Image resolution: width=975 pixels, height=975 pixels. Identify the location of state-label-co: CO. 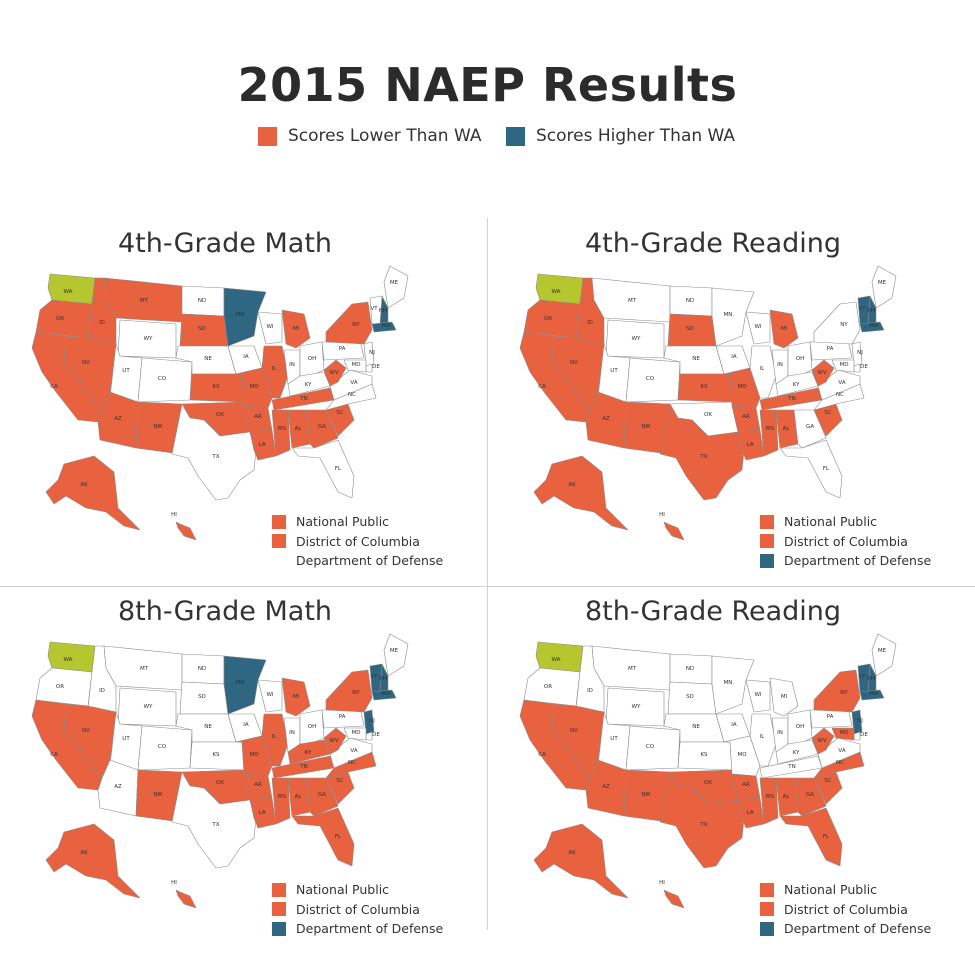
(650, 379).